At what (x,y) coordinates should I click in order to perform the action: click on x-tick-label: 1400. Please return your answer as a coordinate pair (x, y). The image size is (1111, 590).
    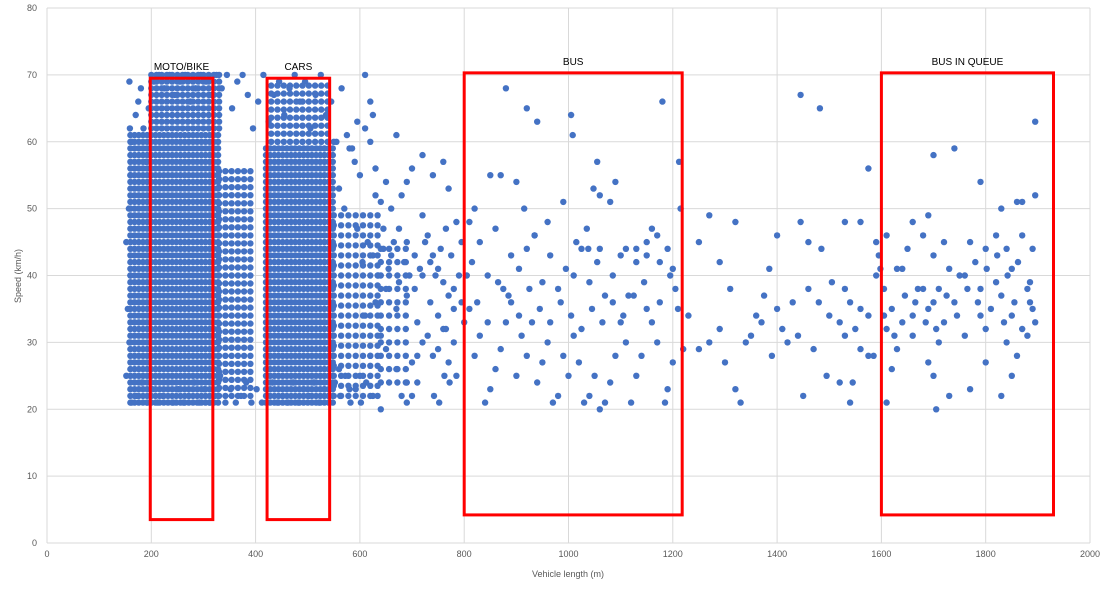
    Looking at the image, I should click on (777, 554).